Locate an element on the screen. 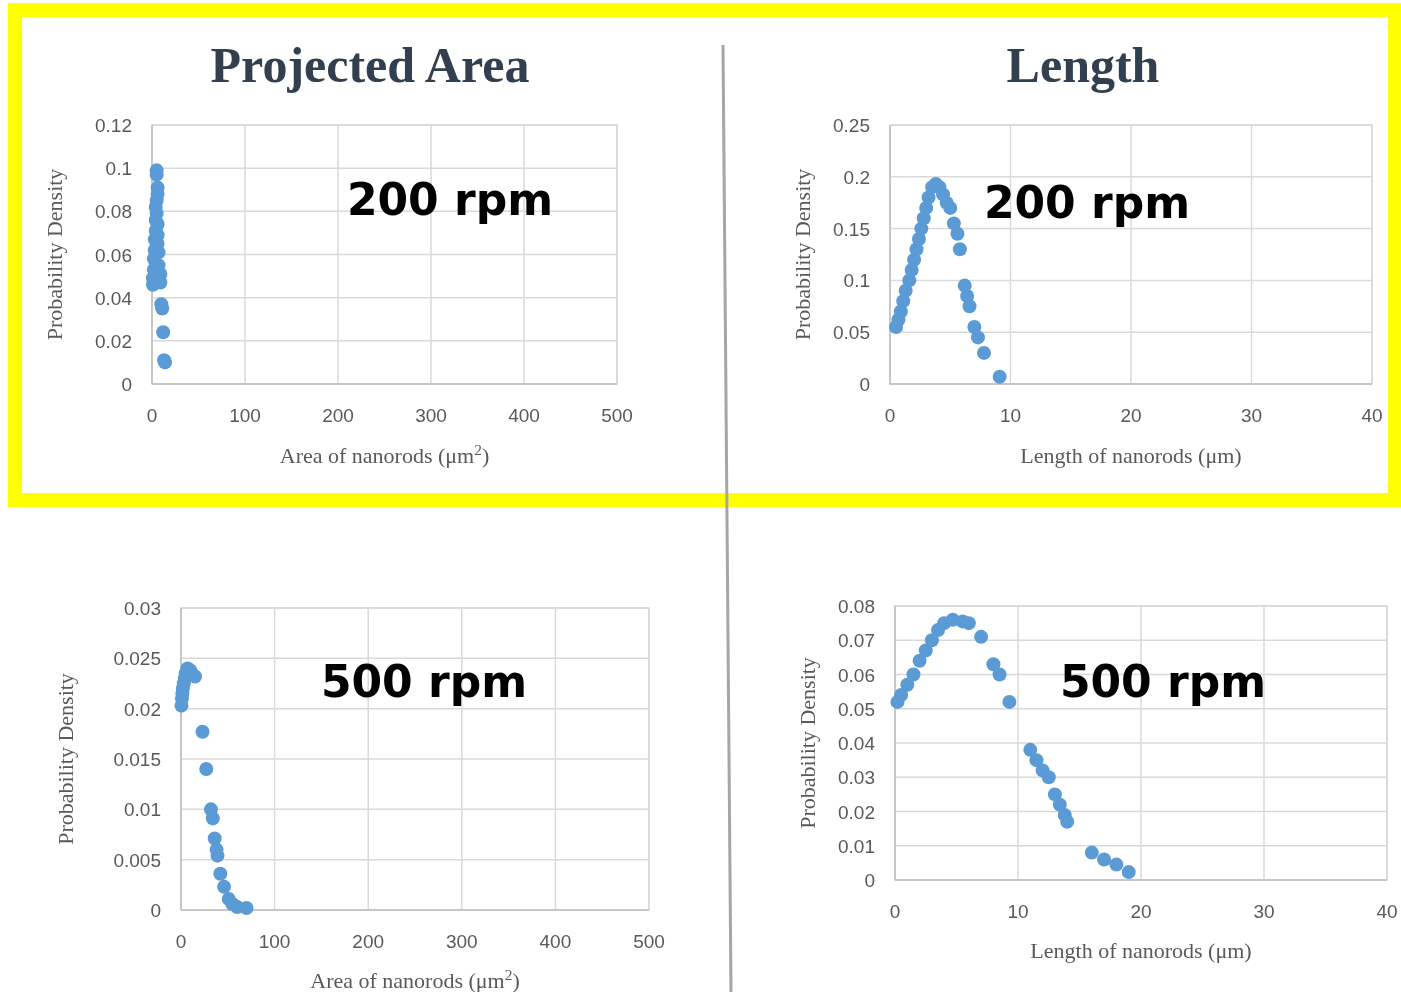 The image size is (1401, 992). y-tick-label: 0.15 is located at coordinates (851, 229).